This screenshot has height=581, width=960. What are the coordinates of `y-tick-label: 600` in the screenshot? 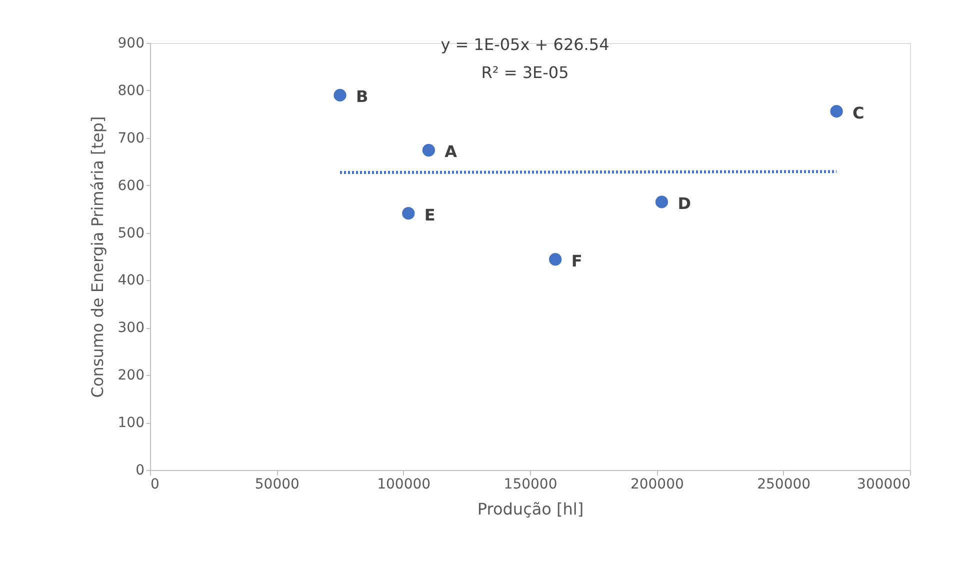 It's located at (131, 186).